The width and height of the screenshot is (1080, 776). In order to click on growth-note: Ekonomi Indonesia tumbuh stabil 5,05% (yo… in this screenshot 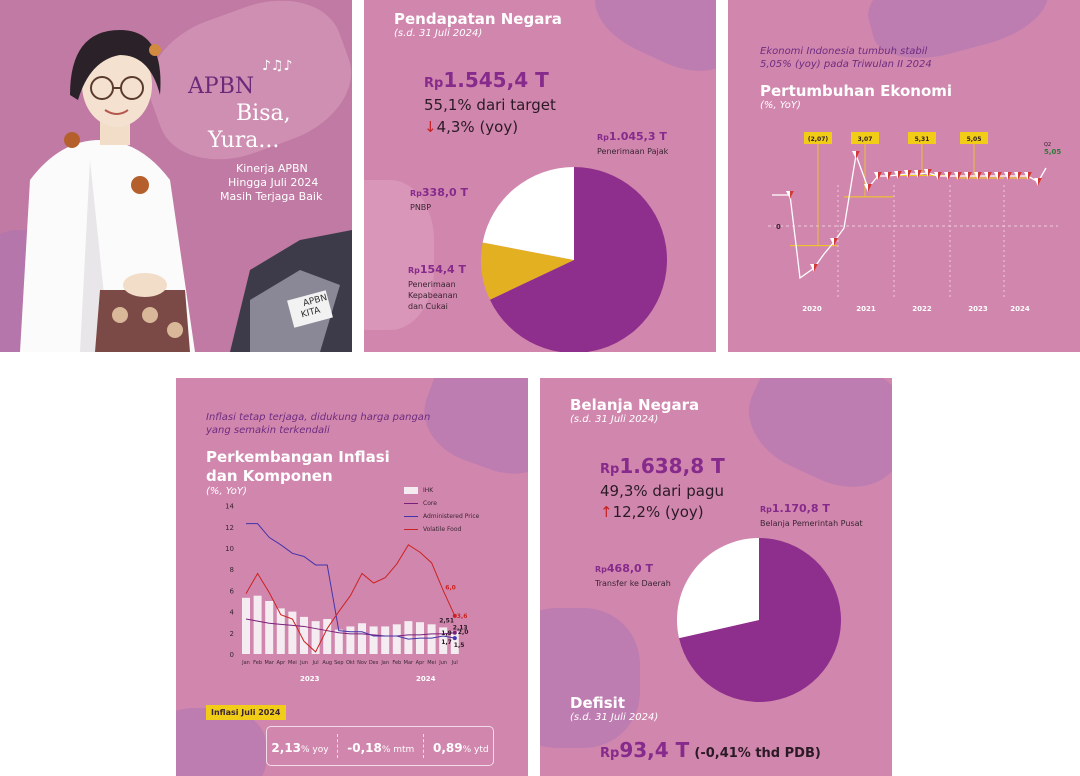, I will do `click(846, 58)`.